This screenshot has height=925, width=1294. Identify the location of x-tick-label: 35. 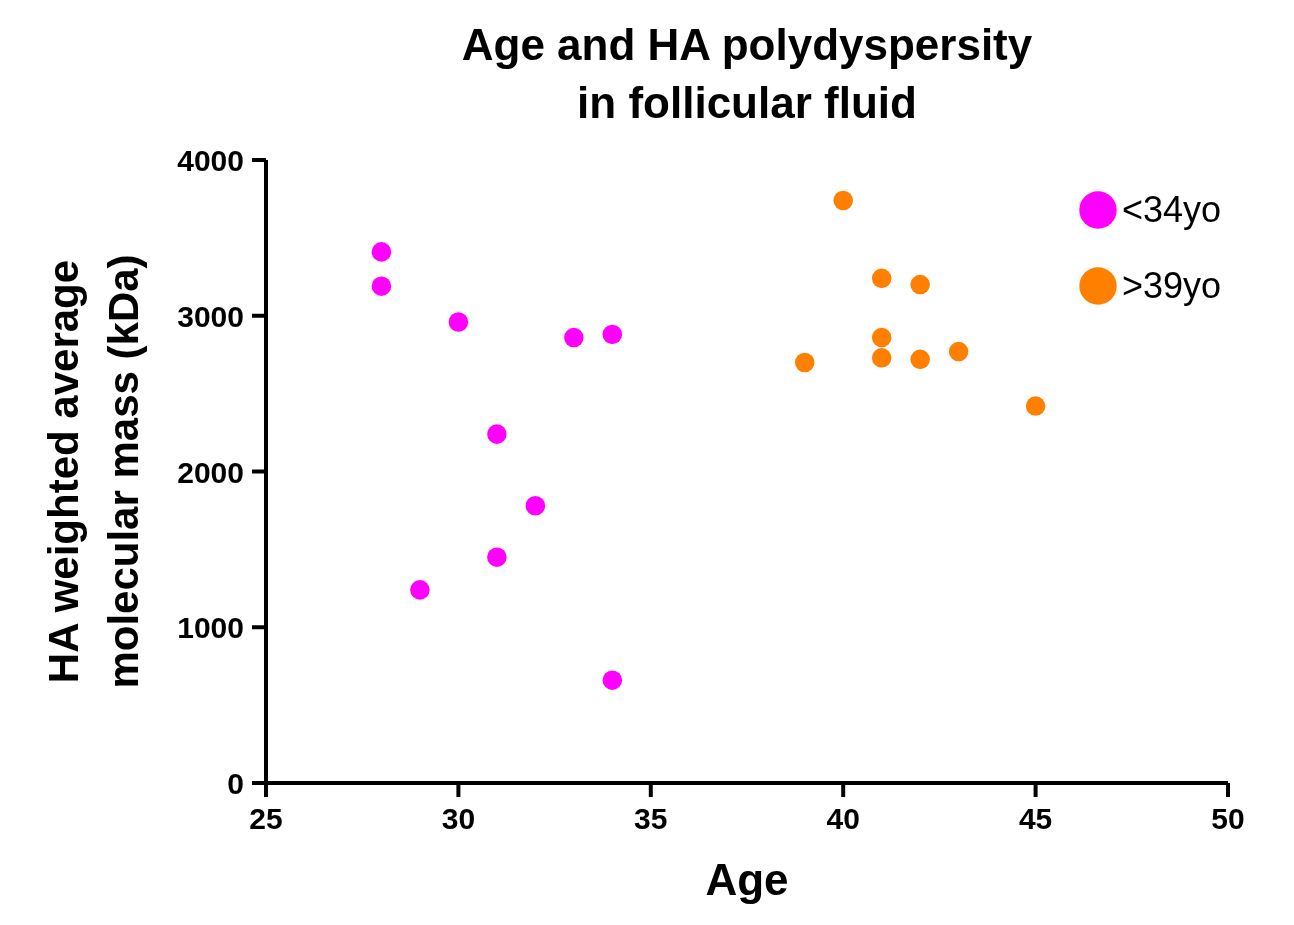
(651, 818).